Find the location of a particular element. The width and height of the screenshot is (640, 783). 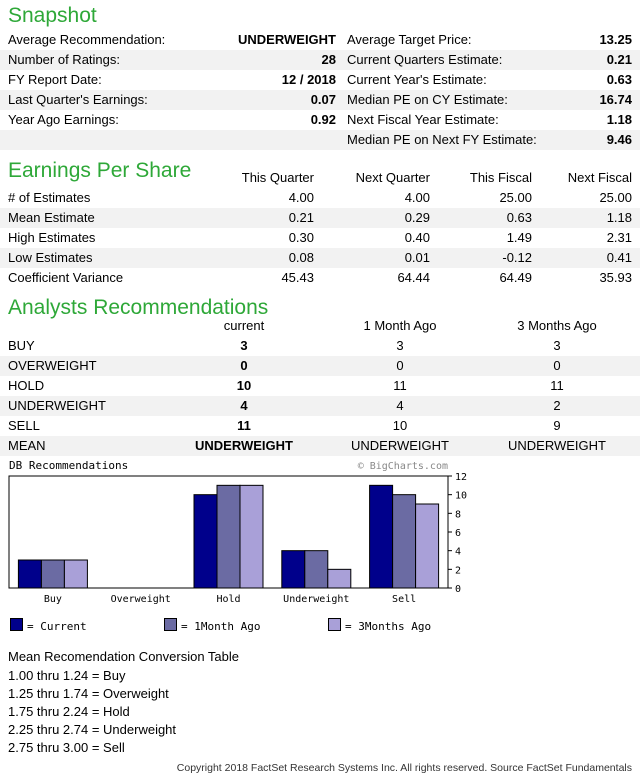

analysts-row-label: BUY is located at coordinates (21, 345).